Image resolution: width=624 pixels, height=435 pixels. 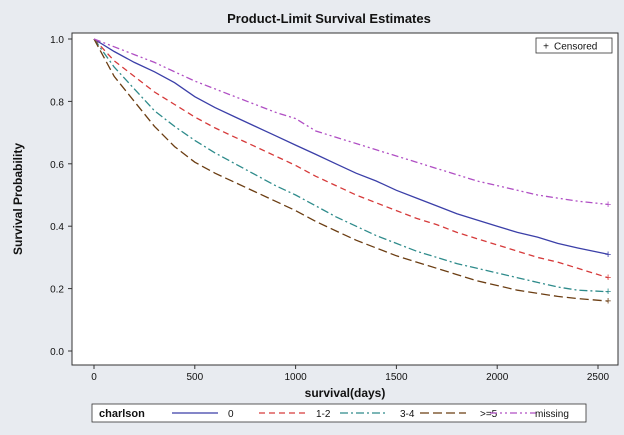 What do you see at coordinates (546, 47) in the screenshot?
I see `censored-marker-icon: +` at bounding box center [546, 47].